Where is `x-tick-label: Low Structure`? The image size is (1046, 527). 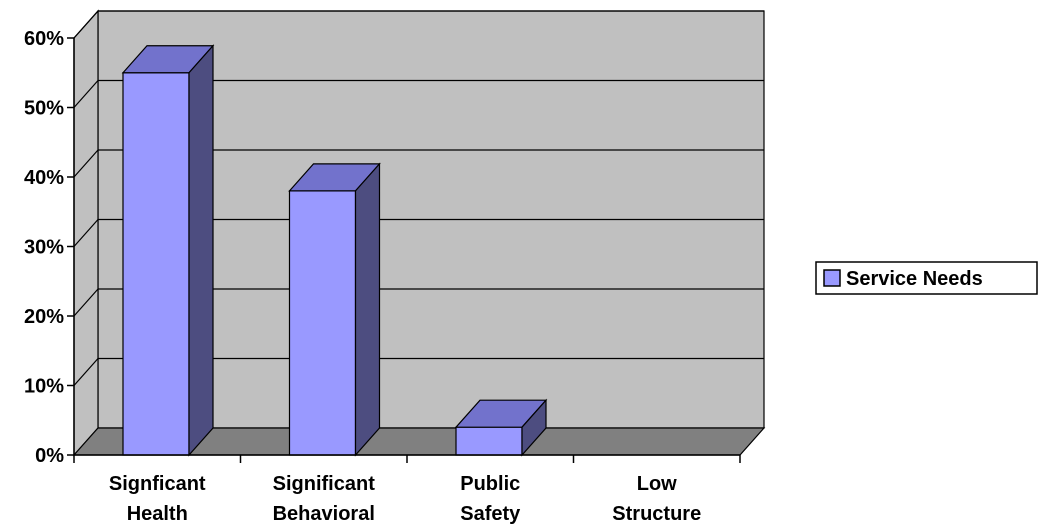 x-tick-label: Low Structure is located at coordinates (656, 499).